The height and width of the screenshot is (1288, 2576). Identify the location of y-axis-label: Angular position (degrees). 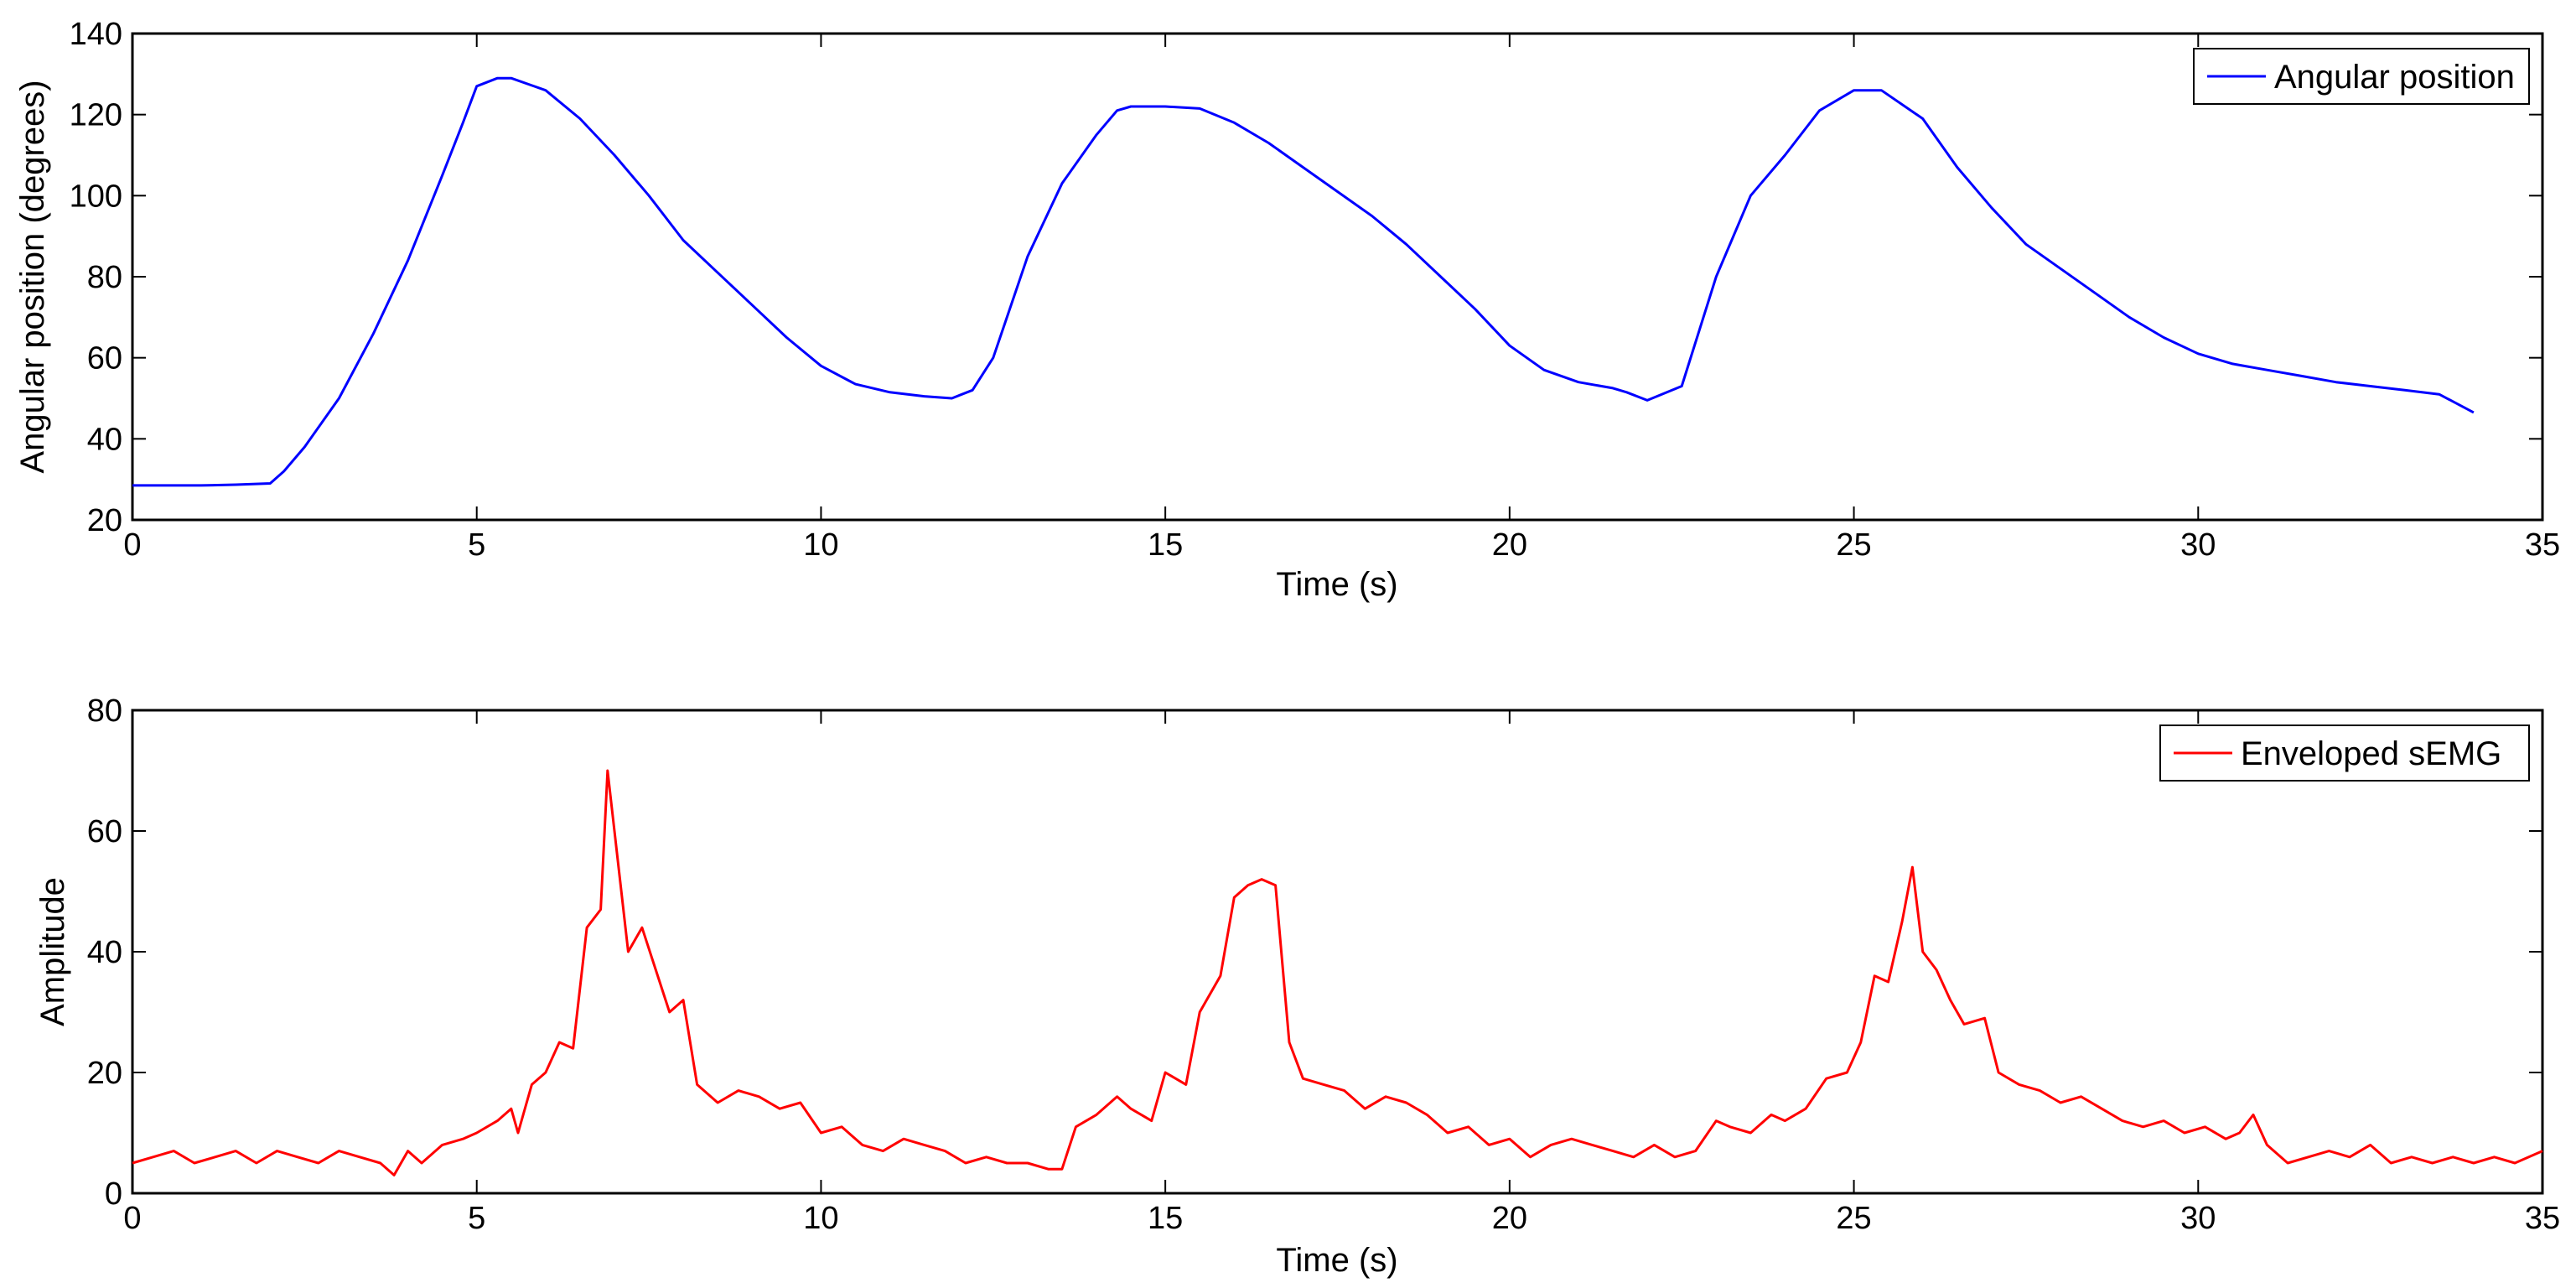
(32, 276).